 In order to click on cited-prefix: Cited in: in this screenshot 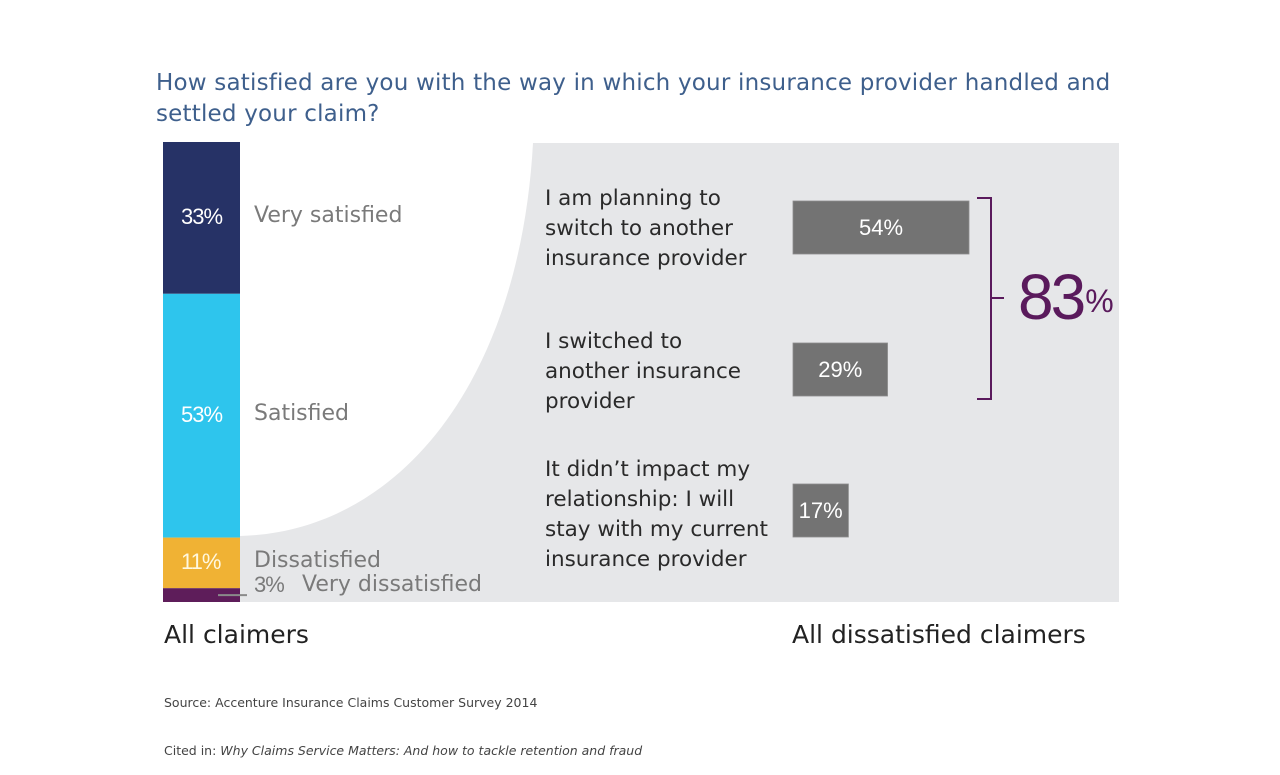, I will do `click(192, 750)`.